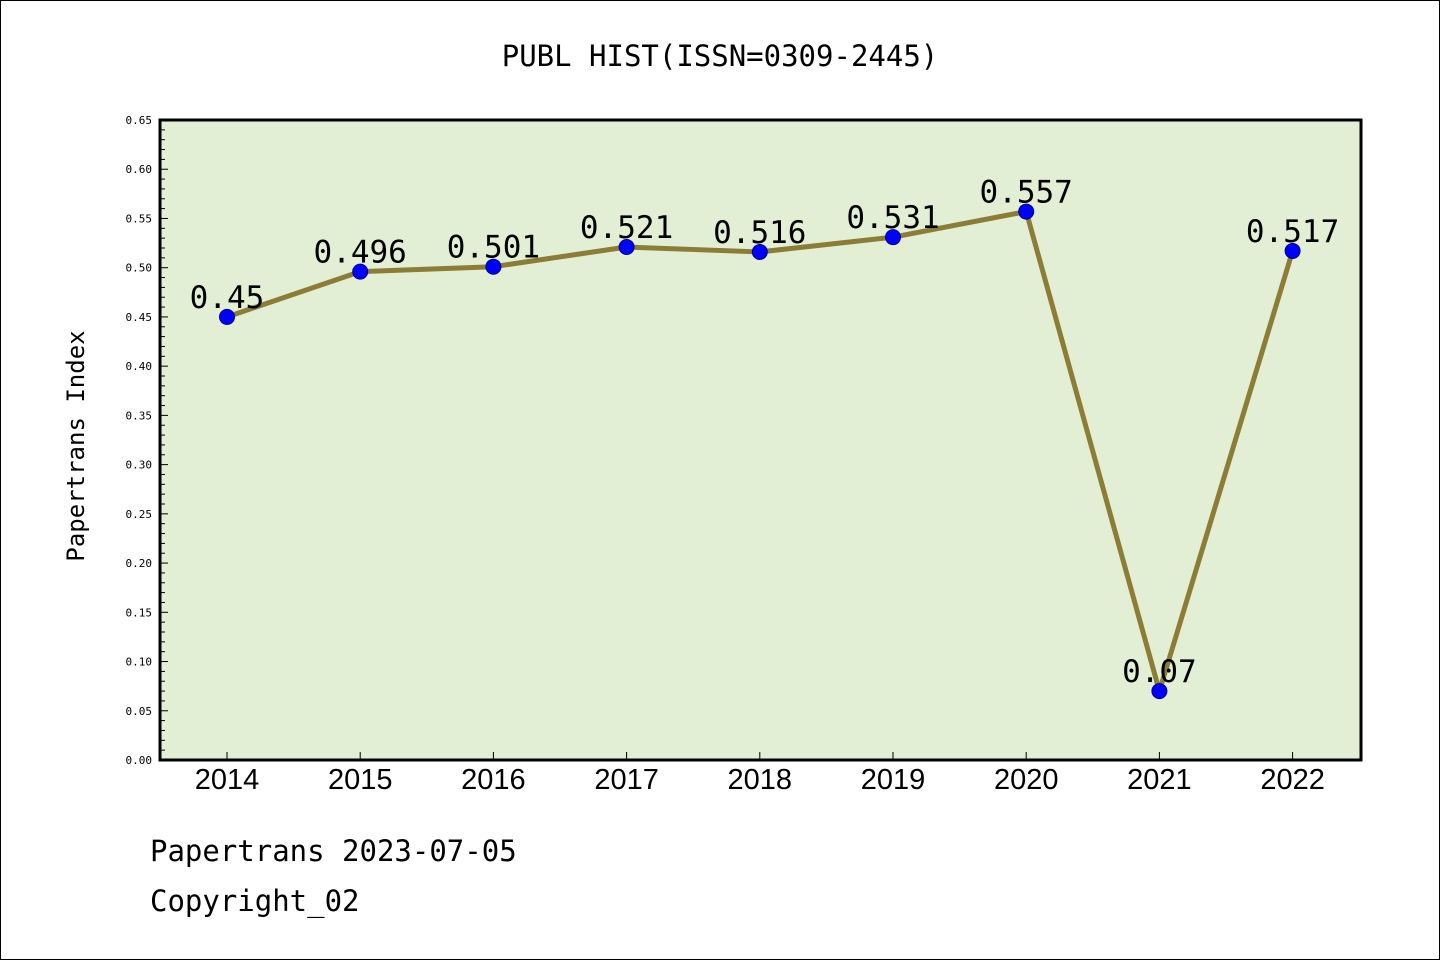 The width and height of the screenshot is (1440, 960). What do you see at coordinates (1026, 780) in the screenshot?
I see `x-tick-label: 2020` at bounding box center [1026, 780].